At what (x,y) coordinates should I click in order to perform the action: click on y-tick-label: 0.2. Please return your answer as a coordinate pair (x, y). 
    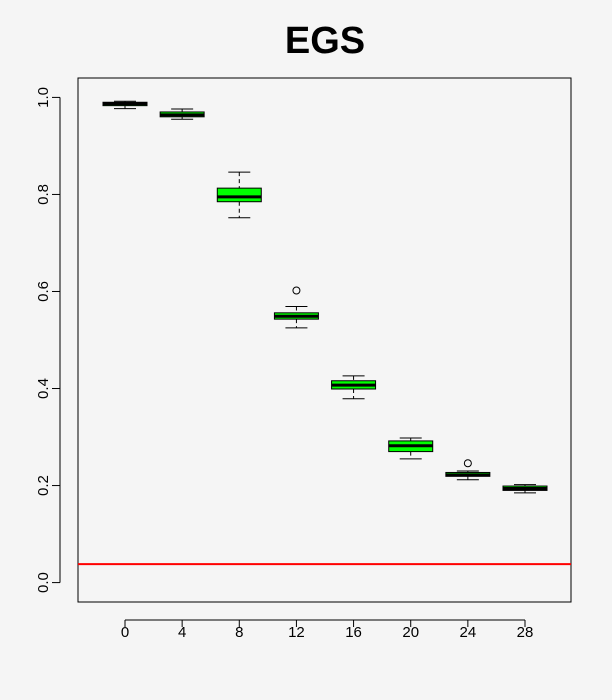
    Looking at the image, I should click on (43, 485).